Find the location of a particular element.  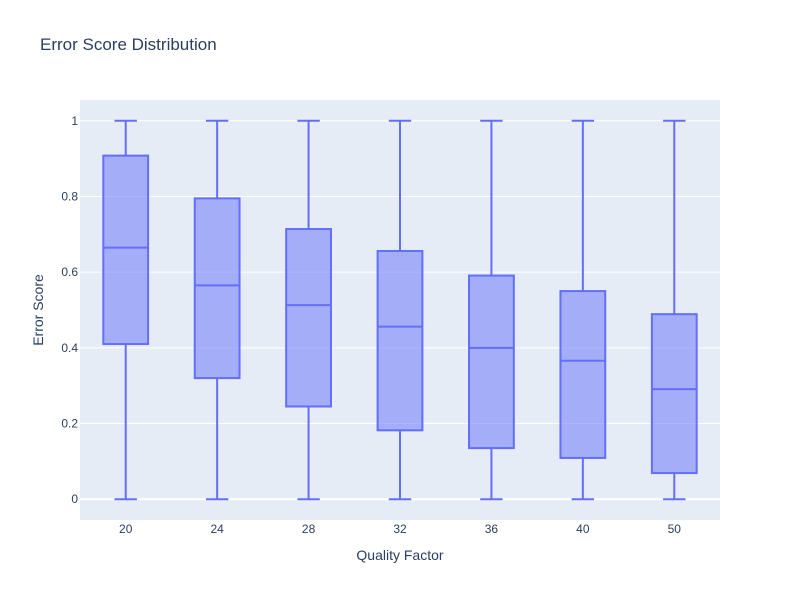

x-tick-label: 36 is located at coordinates (492, 529).